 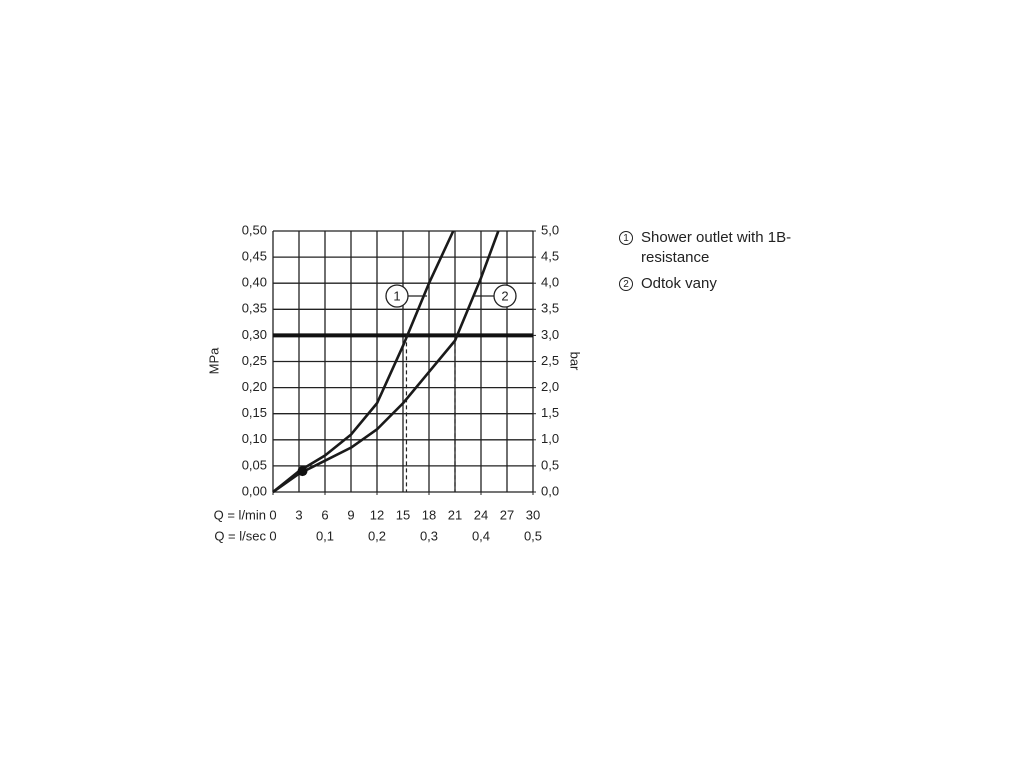 What do you see at coordinates (533, 535) in the screenshot?
I see `x2-tick-label: 0,5` at bounding box center [533, 535].